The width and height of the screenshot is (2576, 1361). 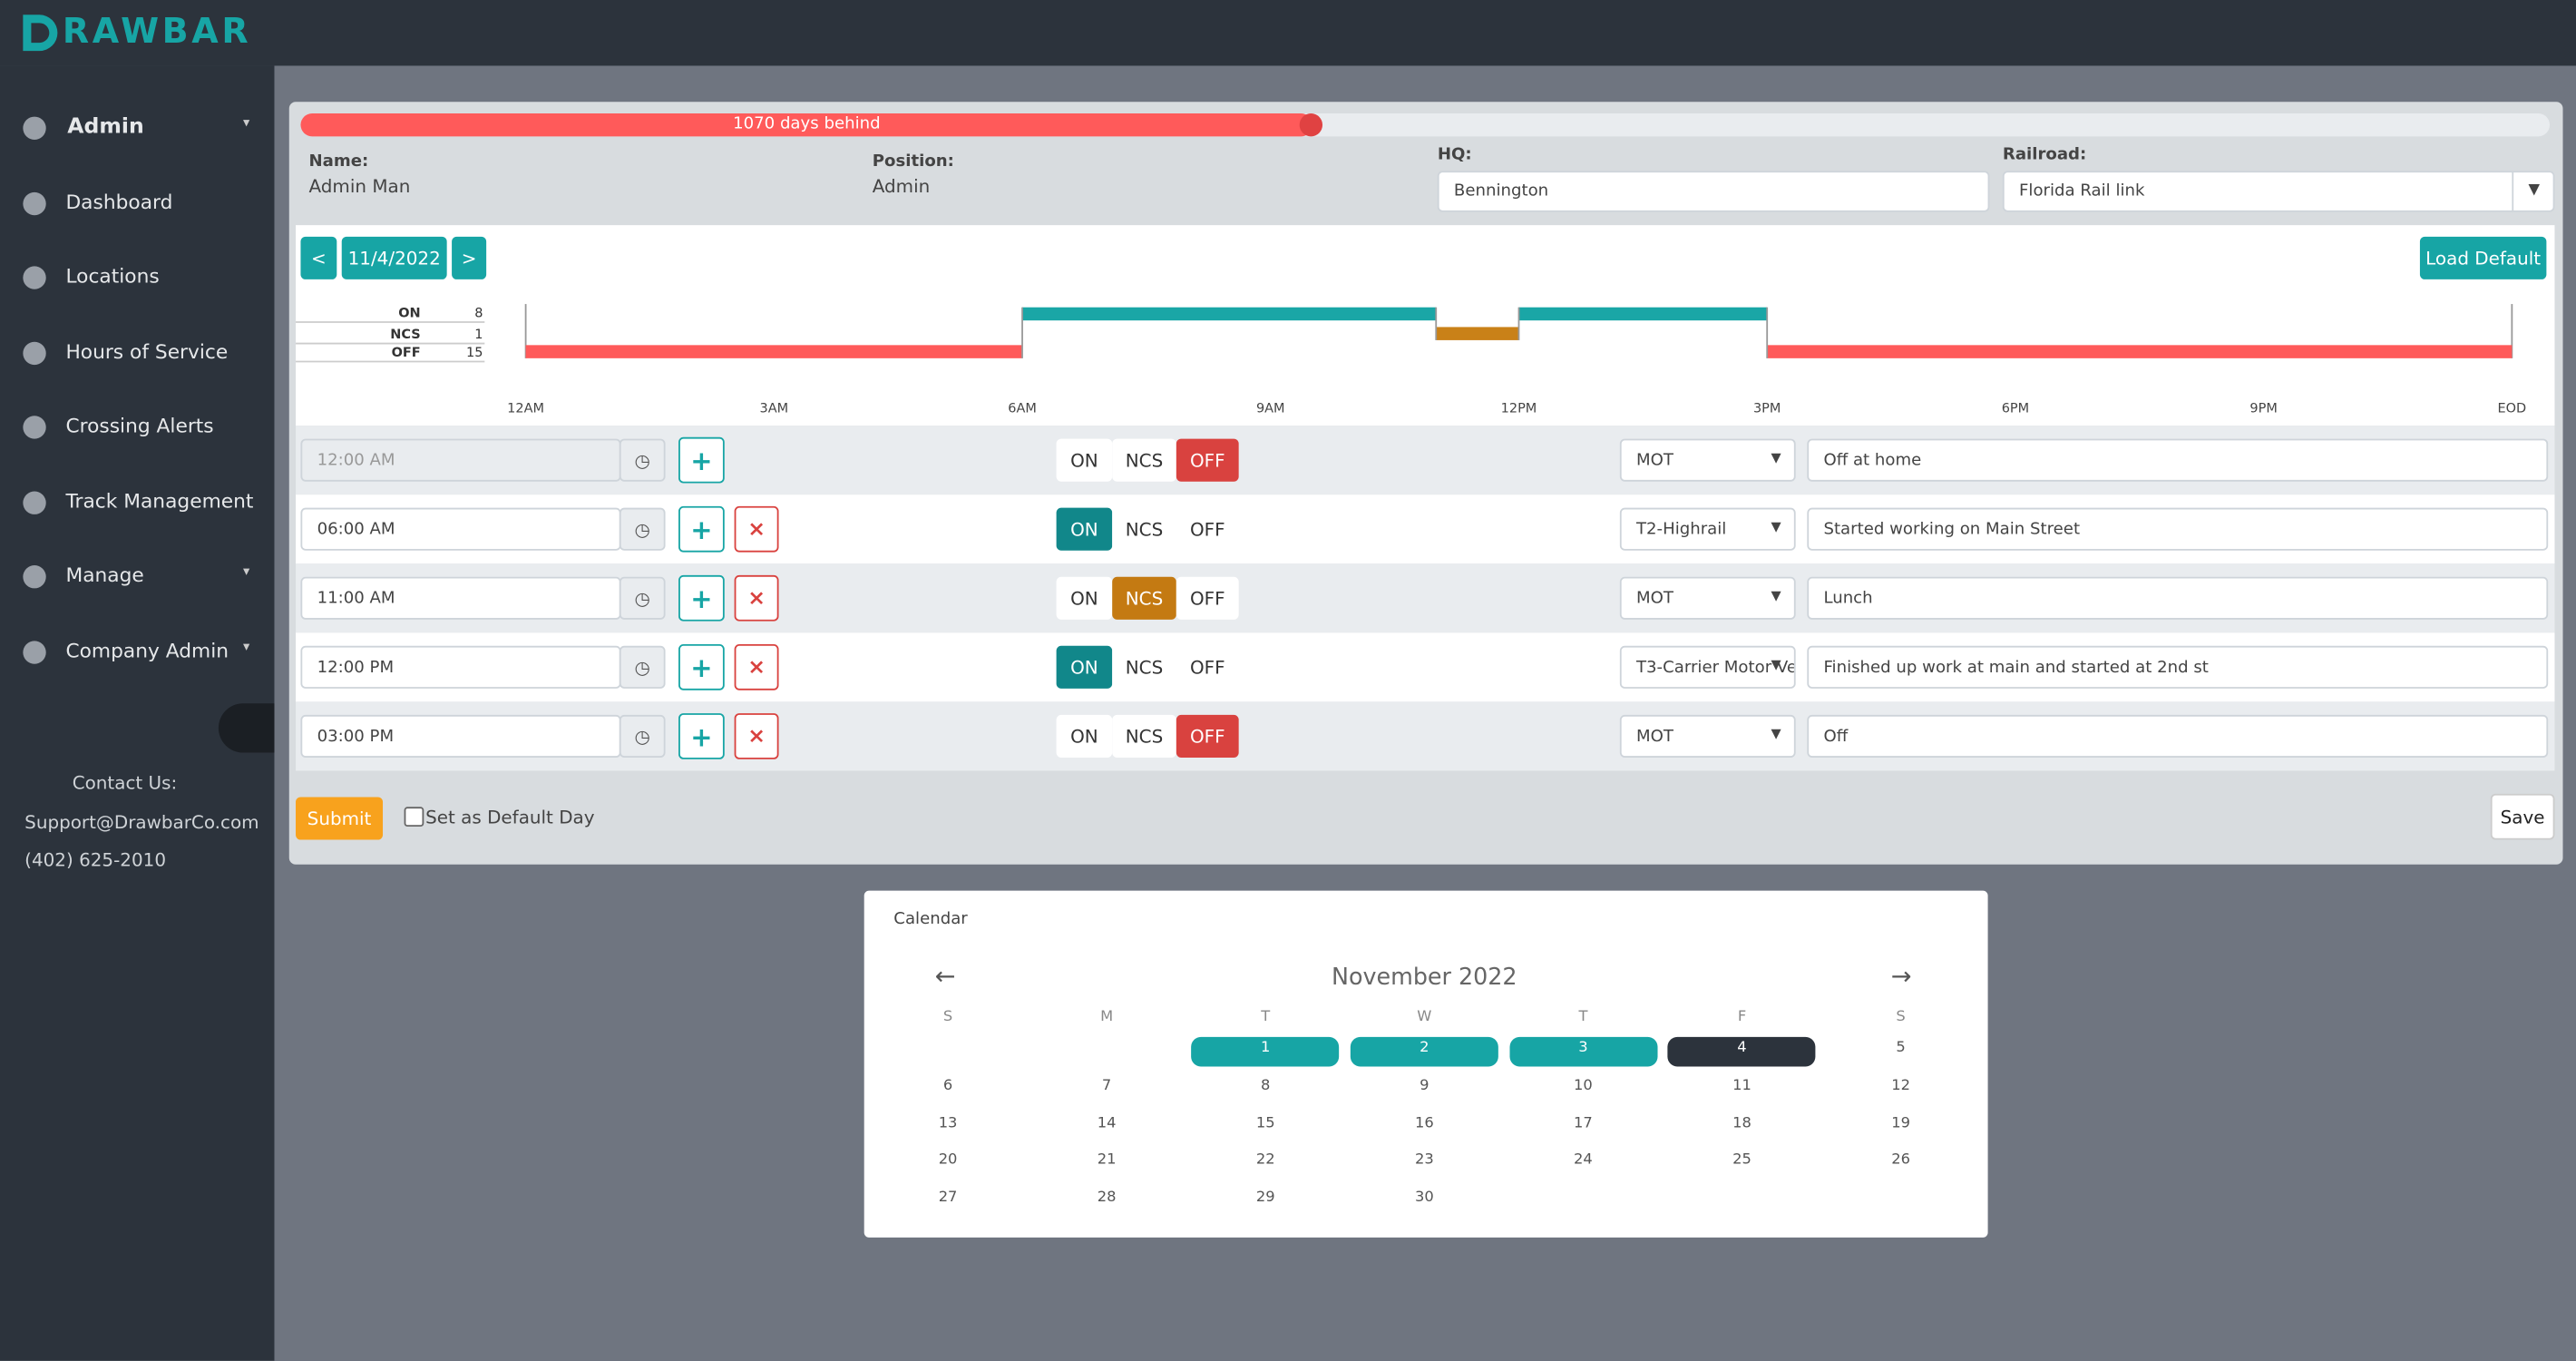 I want to click on next-day: >, so click(x=469, y=257).